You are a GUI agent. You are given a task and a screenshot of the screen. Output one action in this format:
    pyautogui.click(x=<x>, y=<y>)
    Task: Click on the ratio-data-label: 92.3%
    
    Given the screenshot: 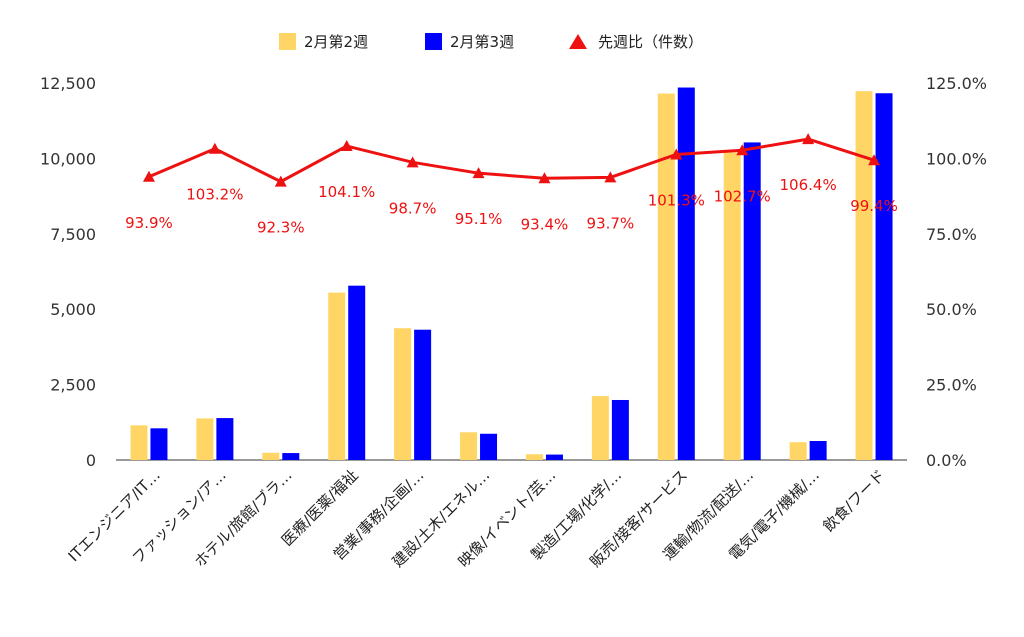 What is the action you would take?
    pyautogui.click(x=281, y=228)
    